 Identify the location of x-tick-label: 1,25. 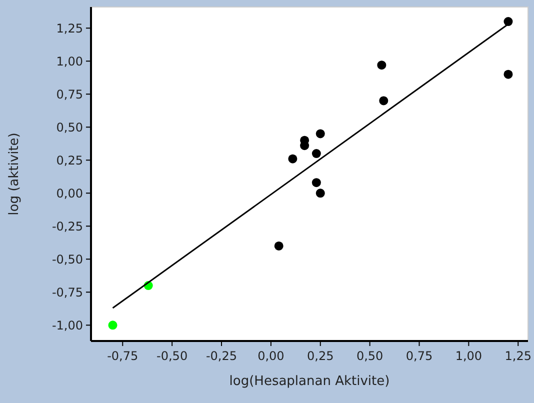
(518, 356).